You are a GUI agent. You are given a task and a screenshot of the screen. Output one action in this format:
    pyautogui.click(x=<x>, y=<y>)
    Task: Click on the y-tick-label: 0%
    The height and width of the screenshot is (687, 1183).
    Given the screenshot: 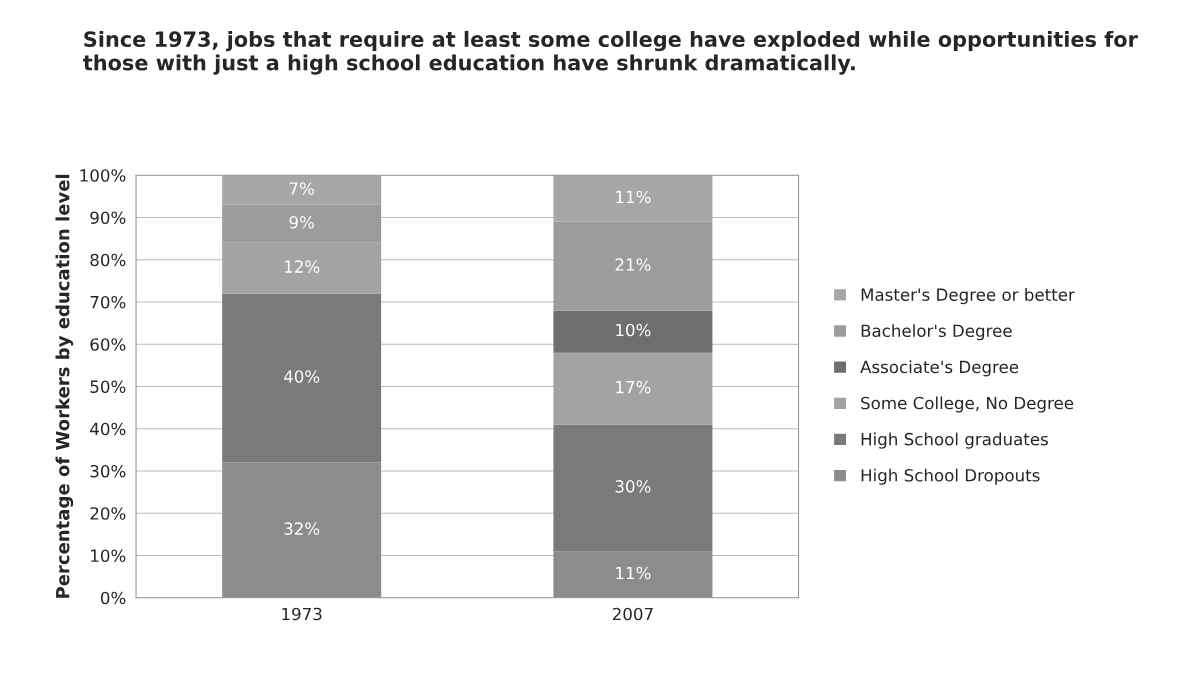 What is the action you would take?
    pyautogui.click(x=113, y=598)
    